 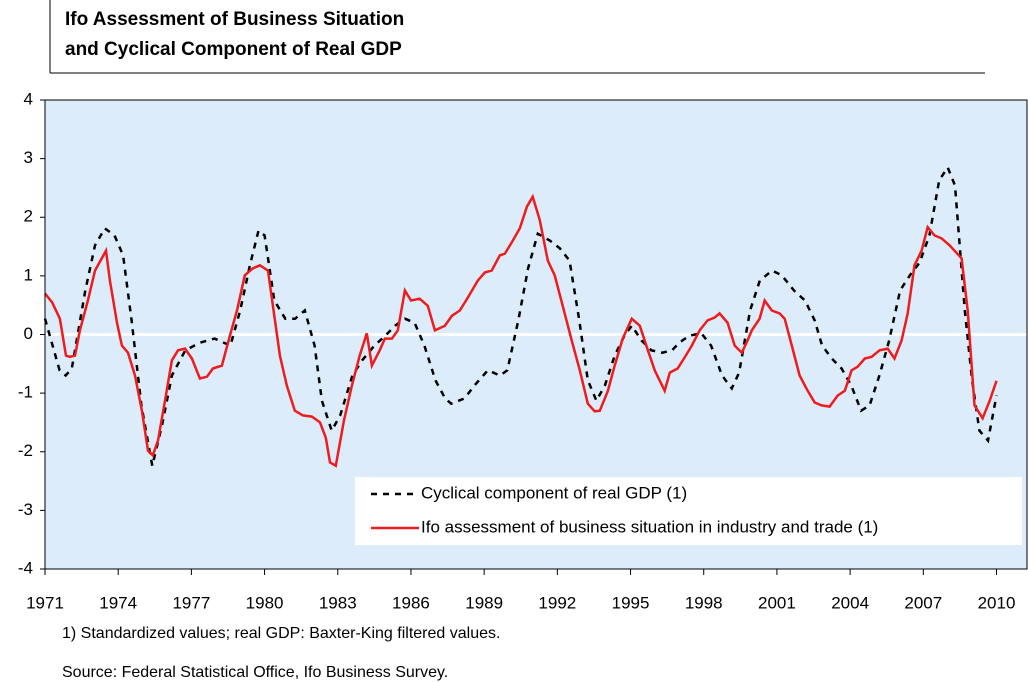 What do you see at coordinates (265, 602) in the screenshot?
I see `x-tick-label: 1980` at bounding box center [265, 602].